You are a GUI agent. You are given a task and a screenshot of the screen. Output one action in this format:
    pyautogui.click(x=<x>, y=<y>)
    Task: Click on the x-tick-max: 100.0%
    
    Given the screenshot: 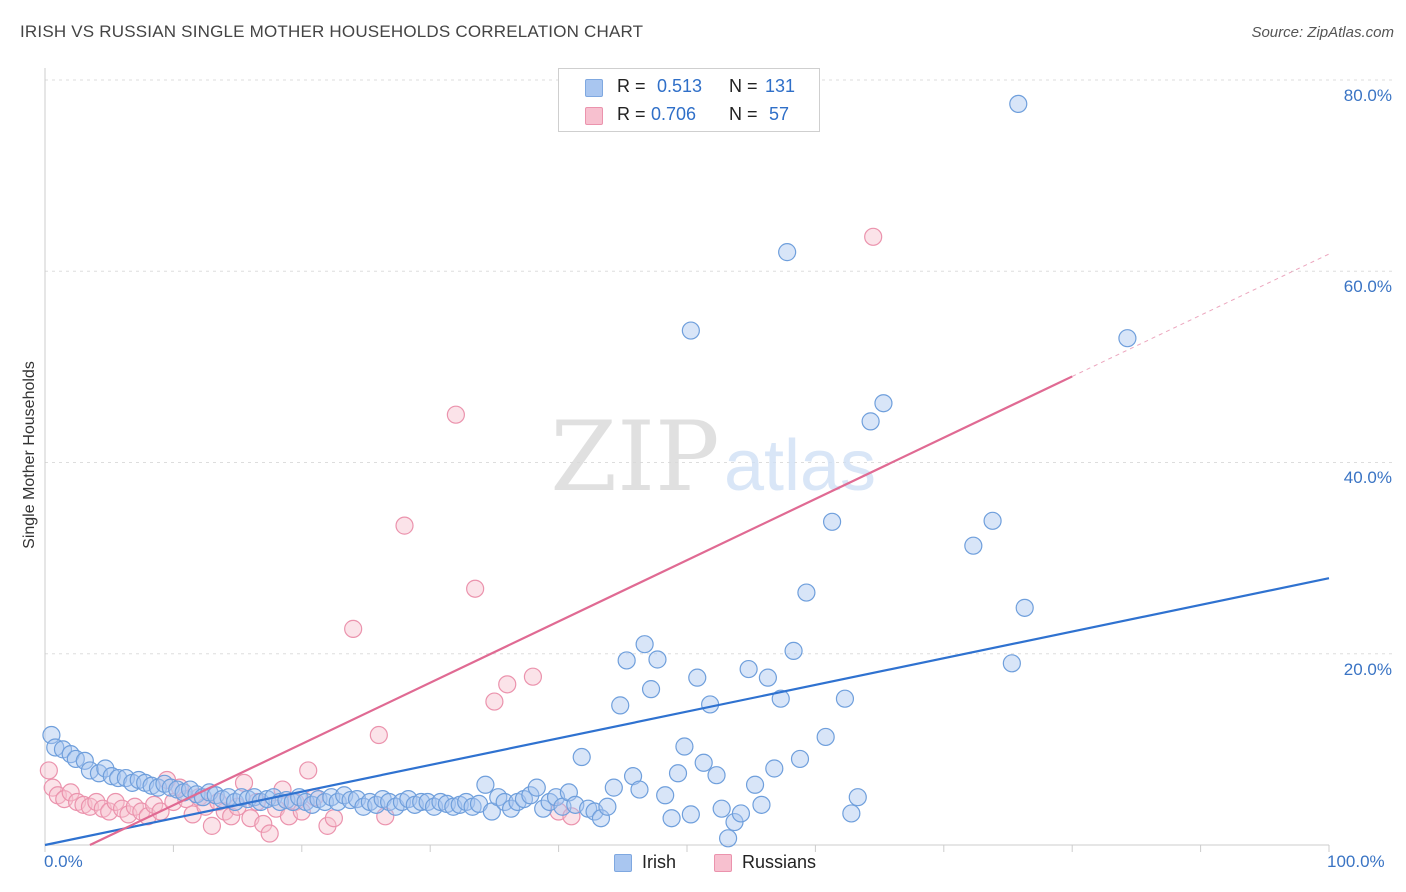 What is the action you would take?
    pyautogui.click(x=1356, y=861)
    